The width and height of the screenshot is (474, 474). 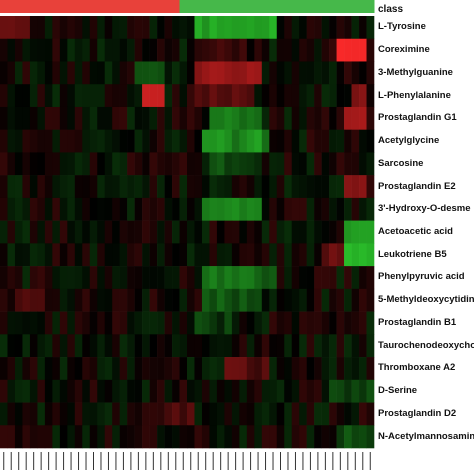 I want to click on row-label: Prostaglandin G1, so click(x=417, y=118).